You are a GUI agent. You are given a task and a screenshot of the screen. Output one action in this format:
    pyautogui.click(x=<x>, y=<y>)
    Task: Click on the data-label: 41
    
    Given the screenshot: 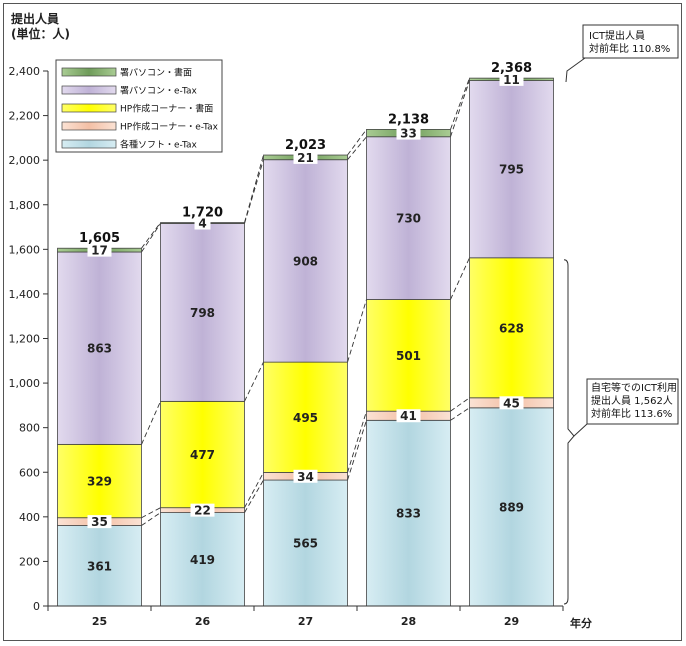 What is the action you would take?
    pyautogui.click(x=408, y=416)
    